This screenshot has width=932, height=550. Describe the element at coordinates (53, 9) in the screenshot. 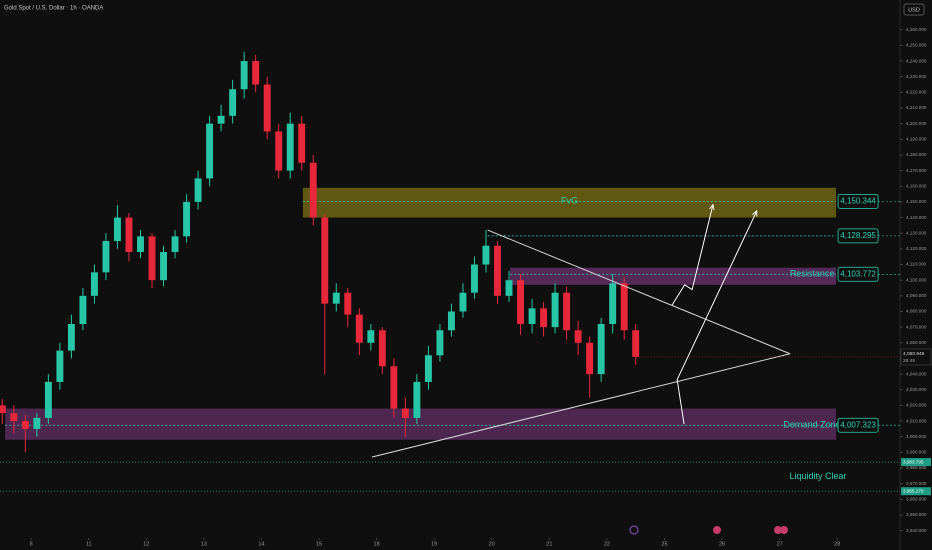

I see `symbol-title: Gold Spot / U.S. Dollar · 1h · OANDA` at that location.